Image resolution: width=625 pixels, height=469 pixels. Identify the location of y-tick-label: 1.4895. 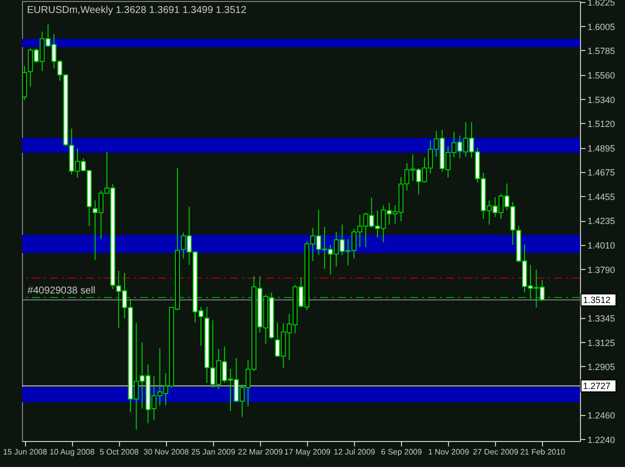
(602, 149).